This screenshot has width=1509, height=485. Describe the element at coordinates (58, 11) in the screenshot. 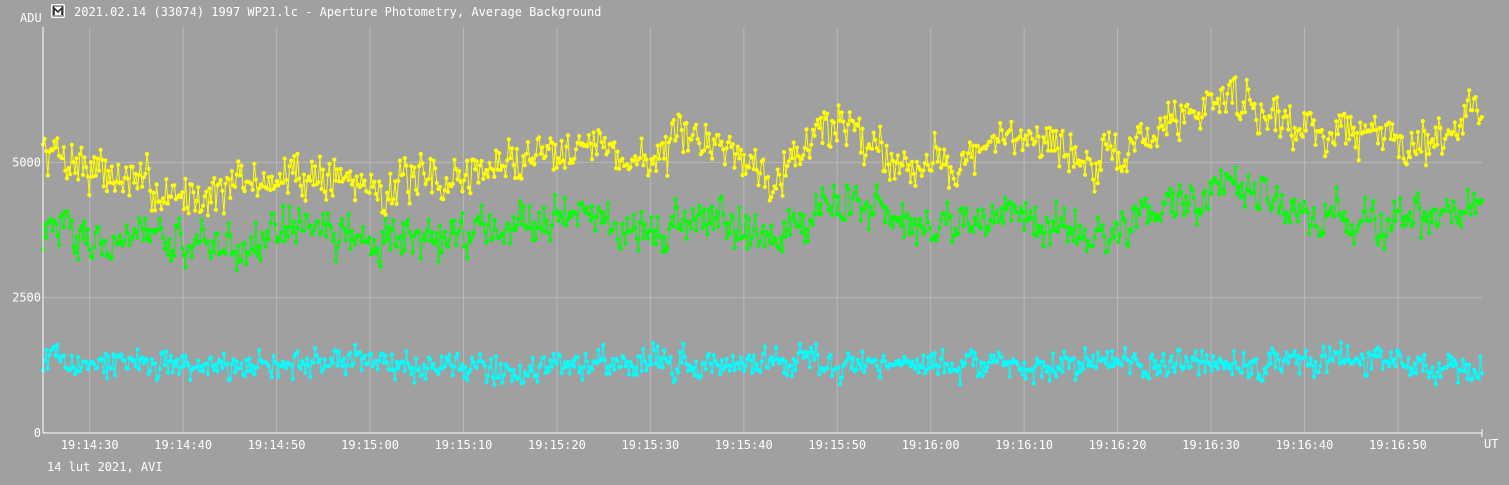

I see `app-logo-icon` at that location.